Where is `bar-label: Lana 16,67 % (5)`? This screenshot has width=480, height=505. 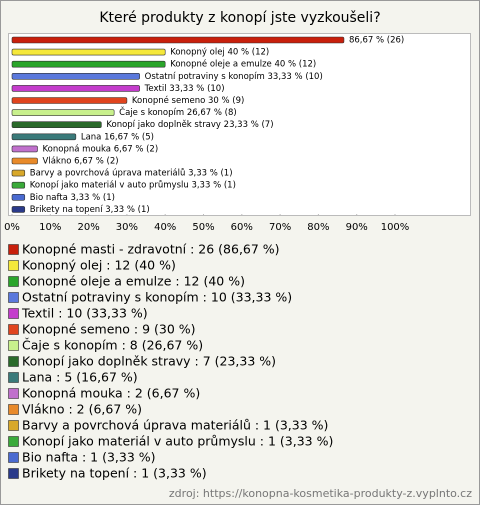 bar-label: Lana 16,67 % (5) is located at coordinates (117, 137).